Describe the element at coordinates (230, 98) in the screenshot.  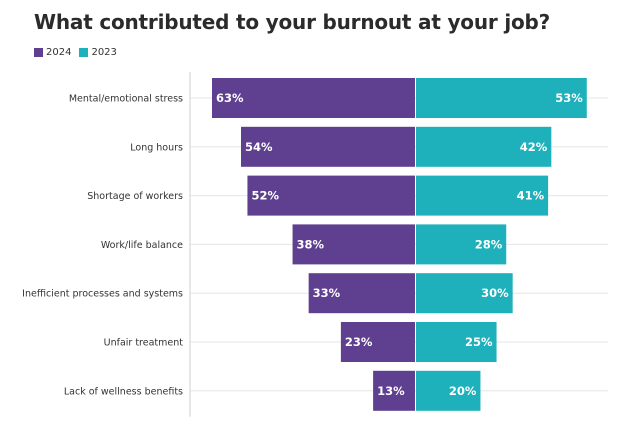
I see `value-label-2024: 63%` at that location.